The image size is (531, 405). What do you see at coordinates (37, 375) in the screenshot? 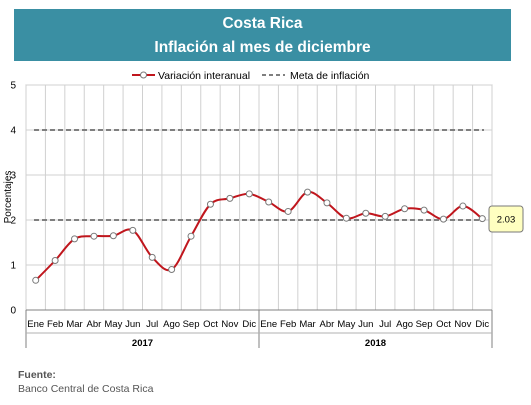
I see `source-label: Fuente:` at bounding box center [37, 375].